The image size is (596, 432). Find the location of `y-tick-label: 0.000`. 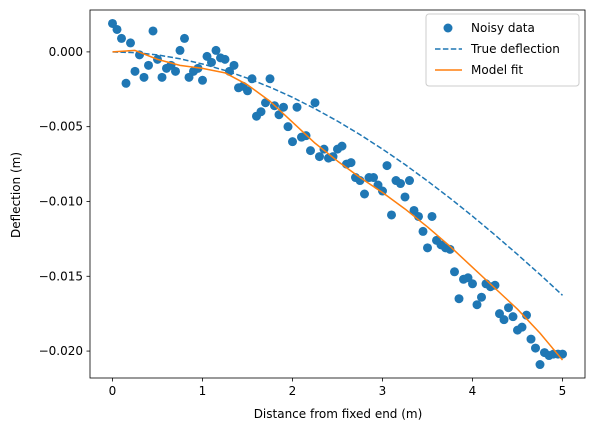

y-tick-label: 0.000 is located at coordinates (66, 52).